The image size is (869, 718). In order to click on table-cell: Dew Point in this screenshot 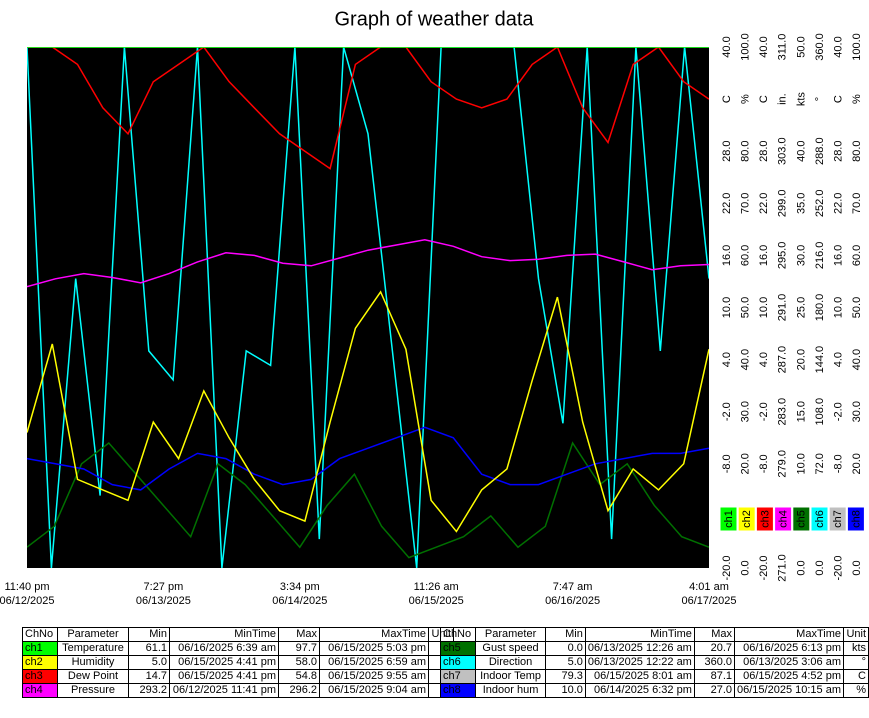, I will do `click(93, 676)`.